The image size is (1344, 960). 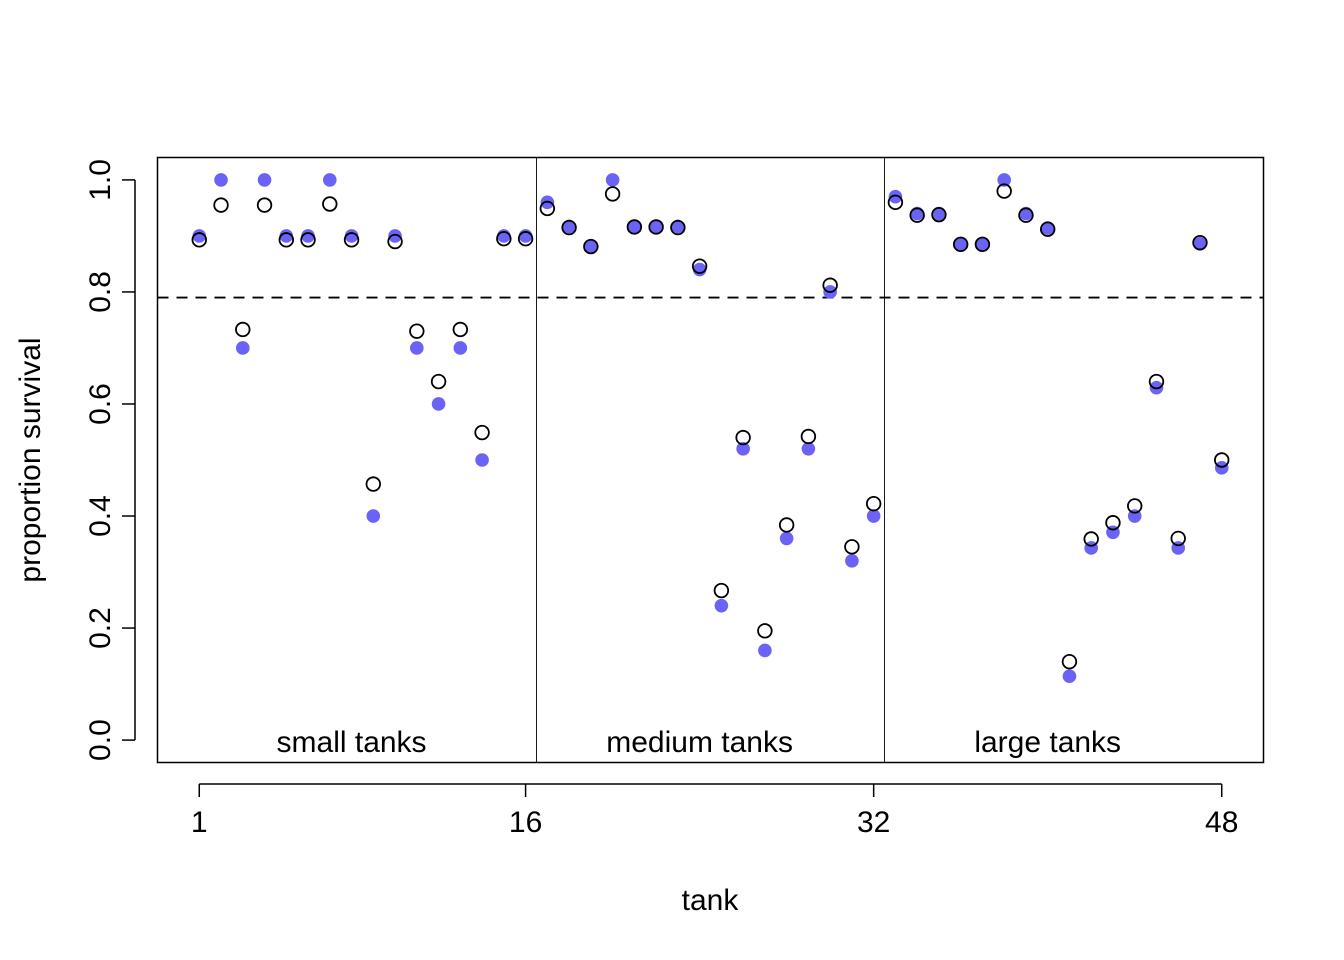 What do you see at coordinates (714, 811) in the screenshot?
I see `x-axis: 1 16 32 48` at bounding box center [714, 811].